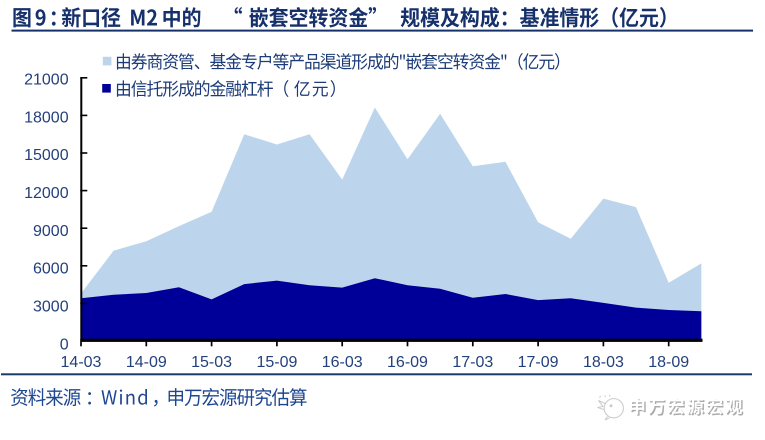  Describe the element at coordinates (146, 362) in the screenshot. I see `svg-text: 14-09` at that location.